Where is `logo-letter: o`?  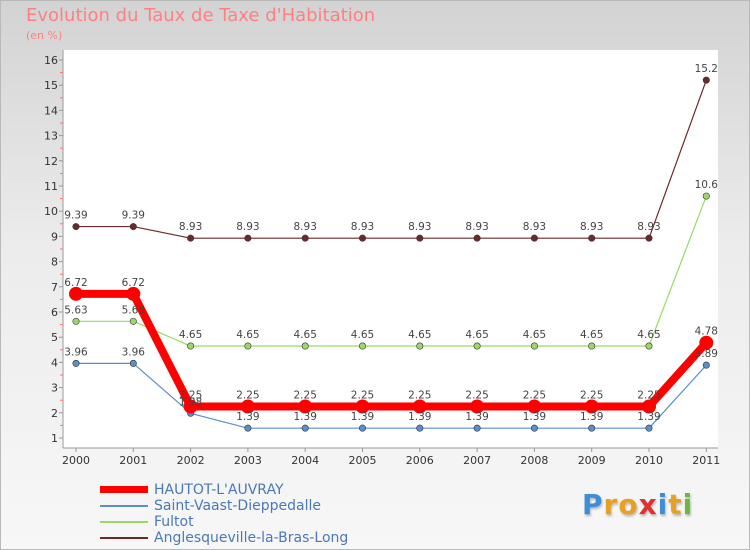 logo-letter: o is located at coordinates (628, 504).